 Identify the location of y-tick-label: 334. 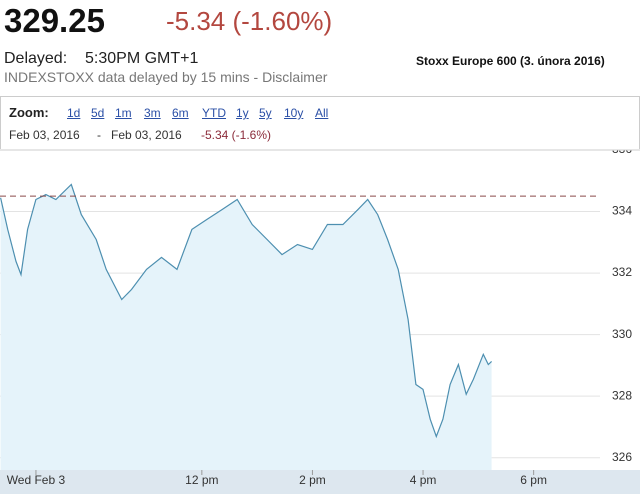
(622, 211).